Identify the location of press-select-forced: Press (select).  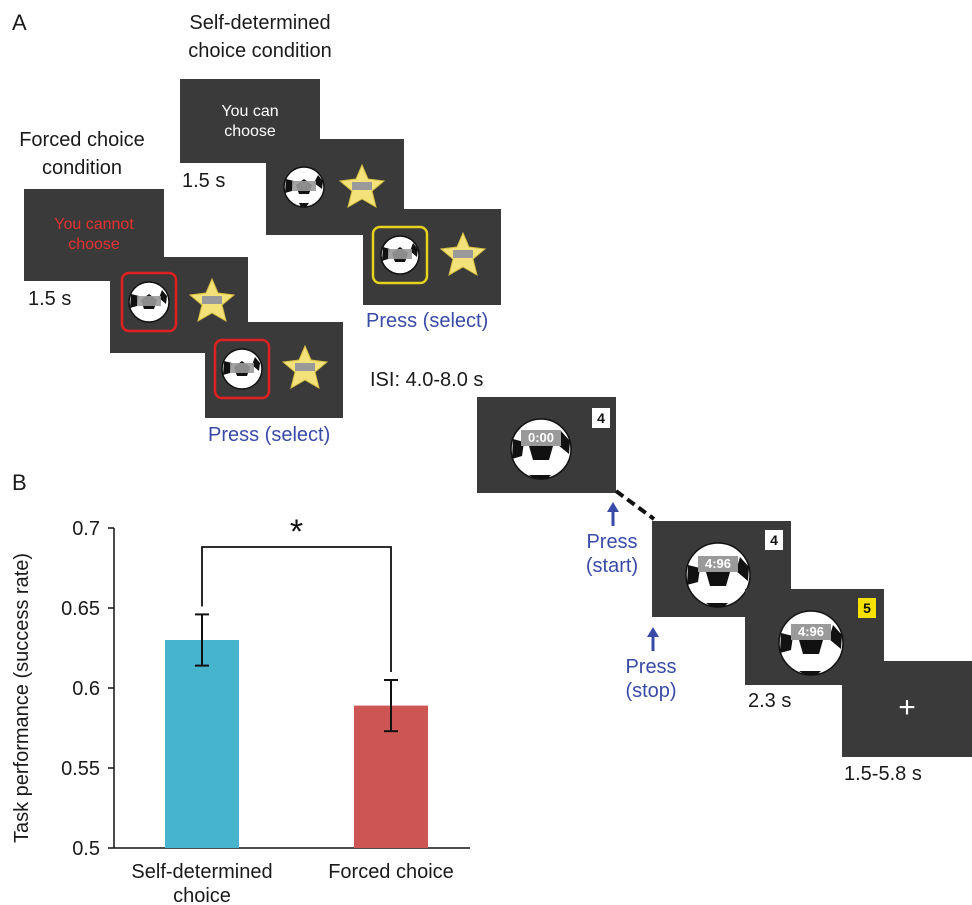
(269, 435).